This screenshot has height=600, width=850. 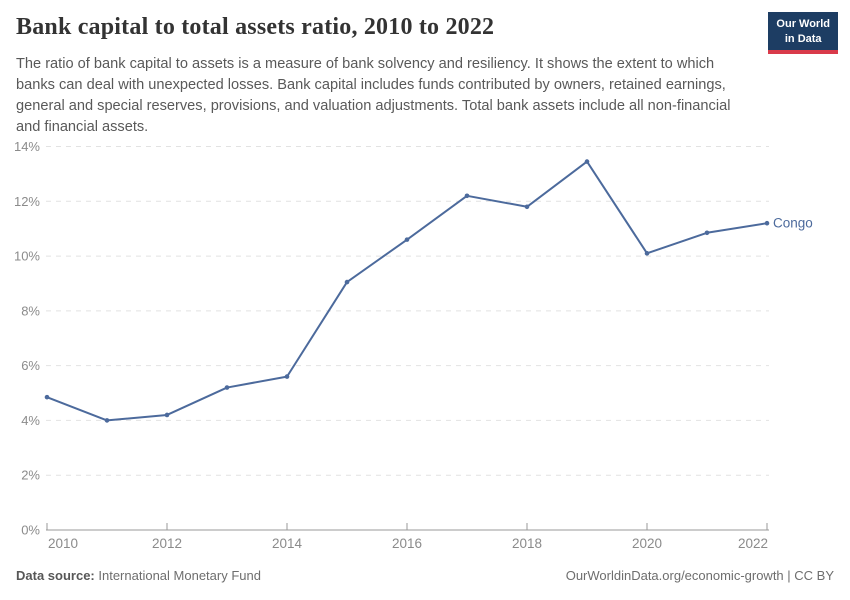 I want to click on y-axis-tick-label: 0%, so click(x=30, y=530).